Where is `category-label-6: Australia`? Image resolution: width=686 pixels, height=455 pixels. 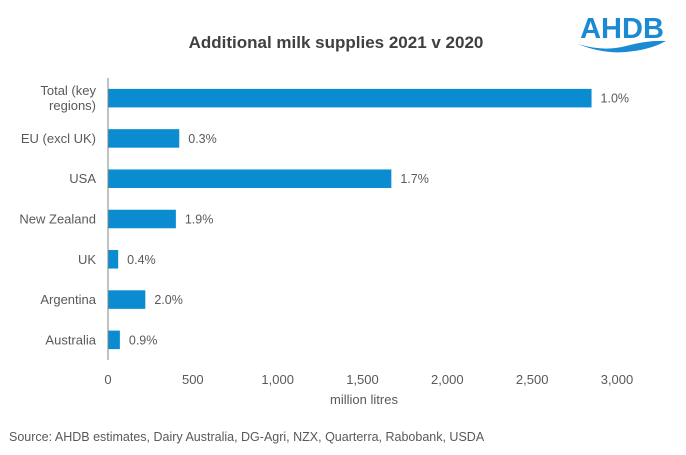 category-label-6: Australia is located at coordinates (70, 339).